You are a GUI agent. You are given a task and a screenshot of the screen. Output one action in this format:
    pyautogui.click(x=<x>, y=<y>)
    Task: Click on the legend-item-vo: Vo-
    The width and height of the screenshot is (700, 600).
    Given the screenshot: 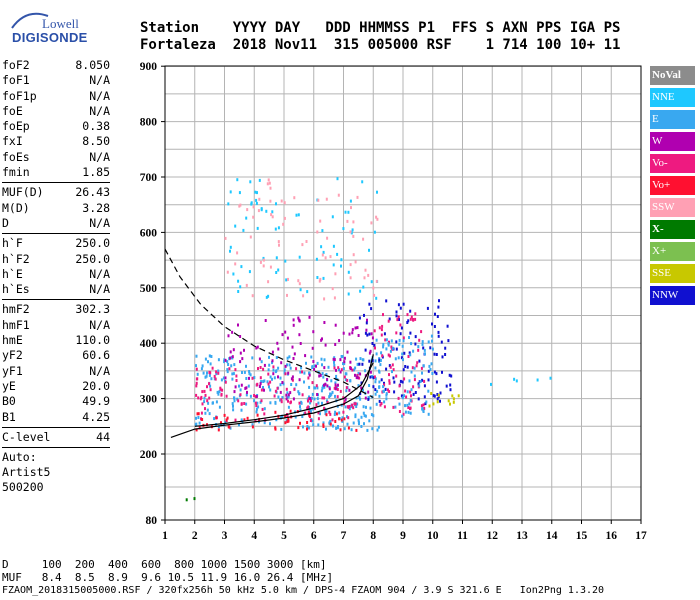 What is the action you would take?
    pyautogui.click(x=672, y=163)
    